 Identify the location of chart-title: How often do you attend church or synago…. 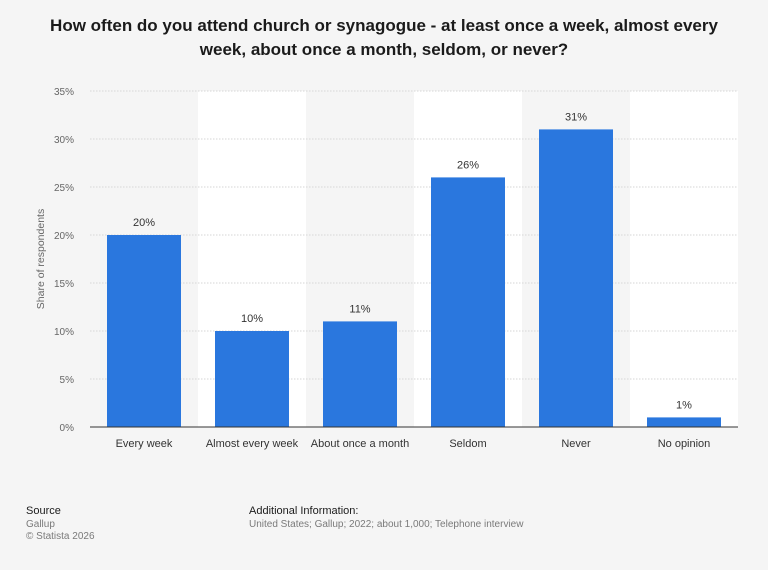
(384, 37).